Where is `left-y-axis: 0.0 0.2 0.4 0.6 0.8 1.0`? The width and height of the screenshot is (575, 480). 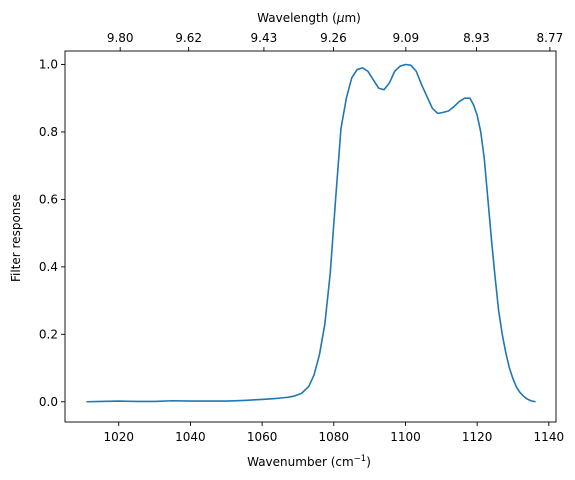 left-y-axis: 0.0 0.2 0.4 0.6 0.8 1.0 is located at coordinates (52, 233).